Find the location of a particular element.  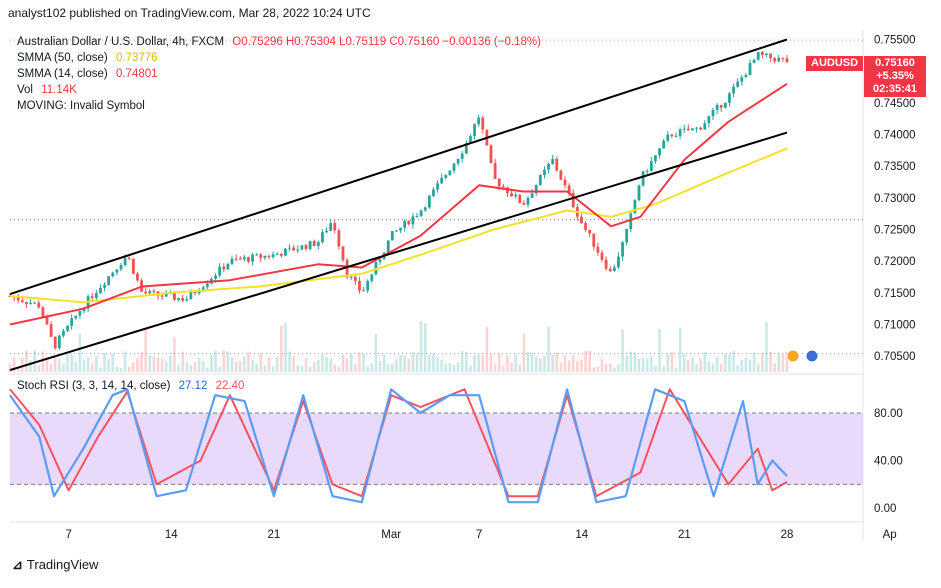

legend-volume: Vol 11.14K is located at coordinates (47, 90).